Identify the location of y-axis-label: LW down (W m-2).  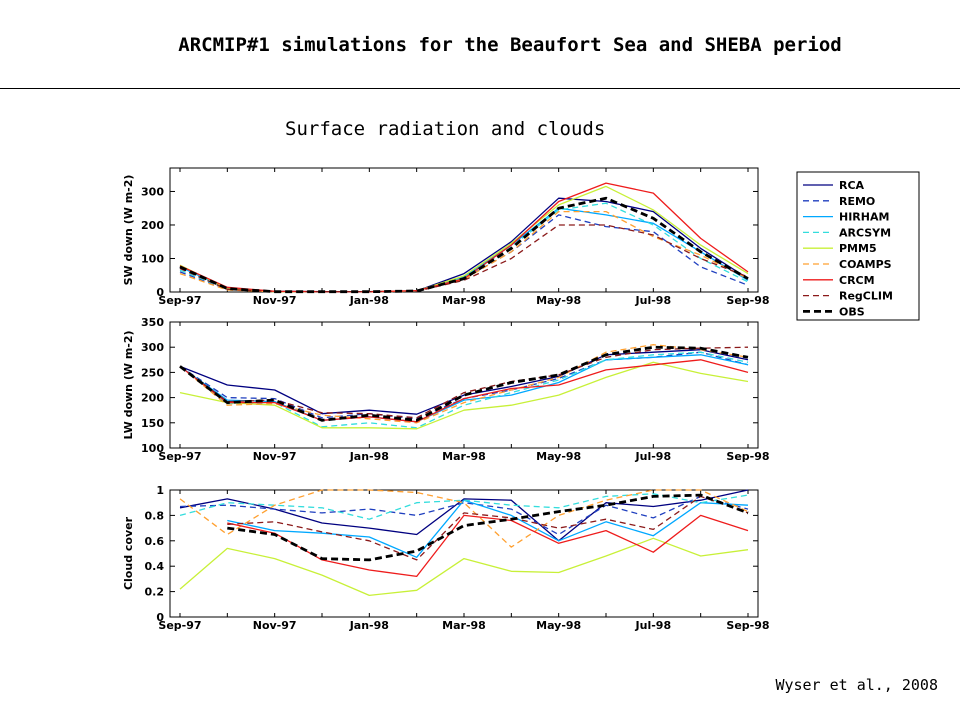
(128, 384).